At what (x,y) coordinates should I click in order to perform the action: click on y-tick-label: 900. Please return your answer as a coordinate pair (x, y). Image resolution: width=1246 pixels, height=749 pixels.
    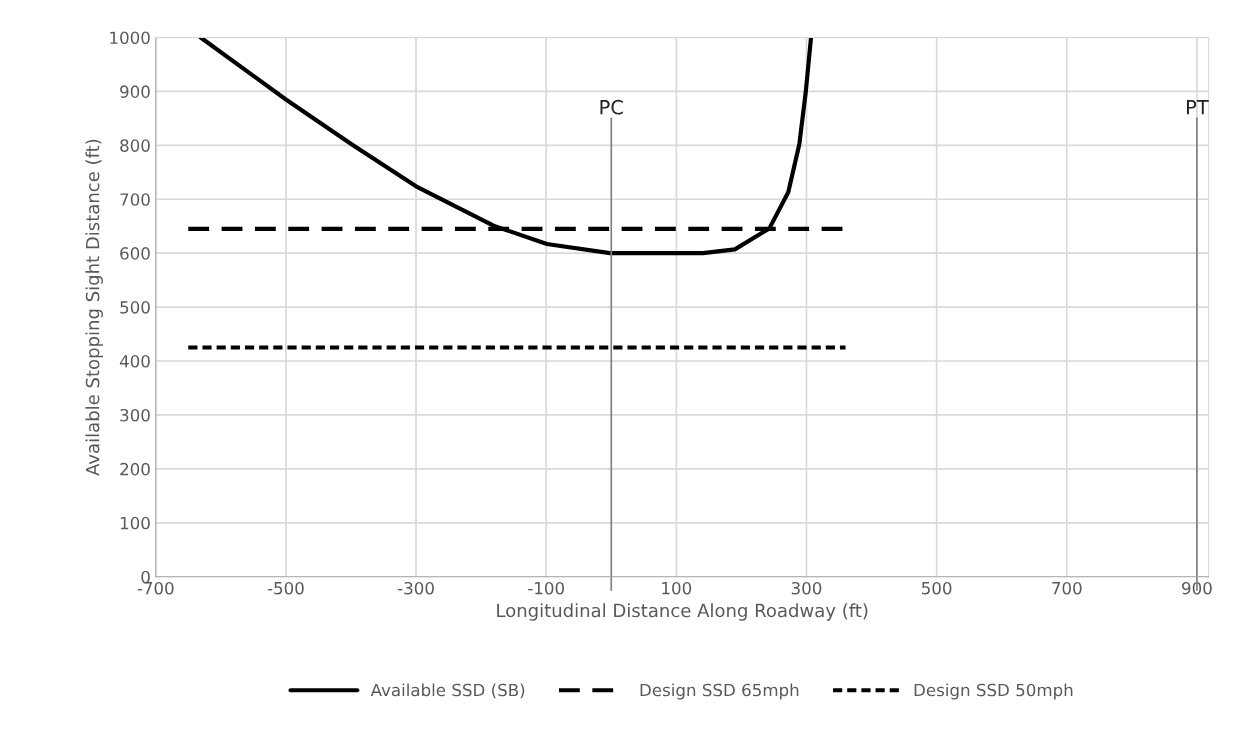
    Looking at the image, I should click on (135, 91).